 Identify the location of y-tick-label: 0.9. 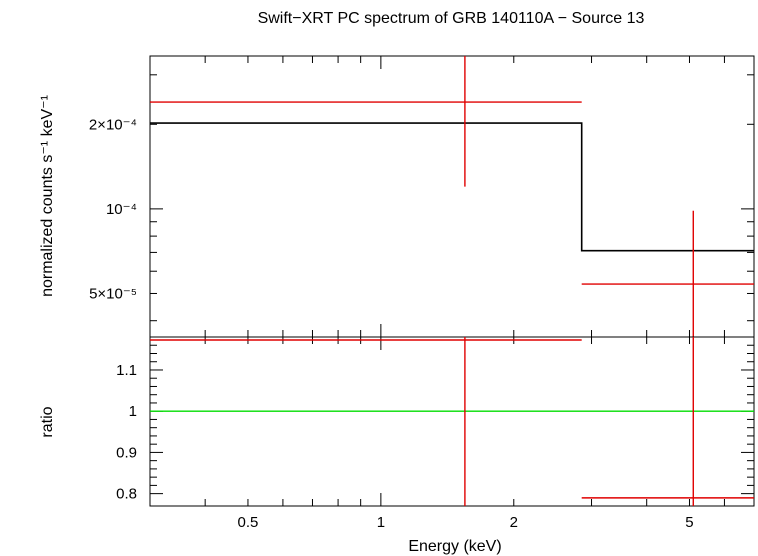
(126, 452).